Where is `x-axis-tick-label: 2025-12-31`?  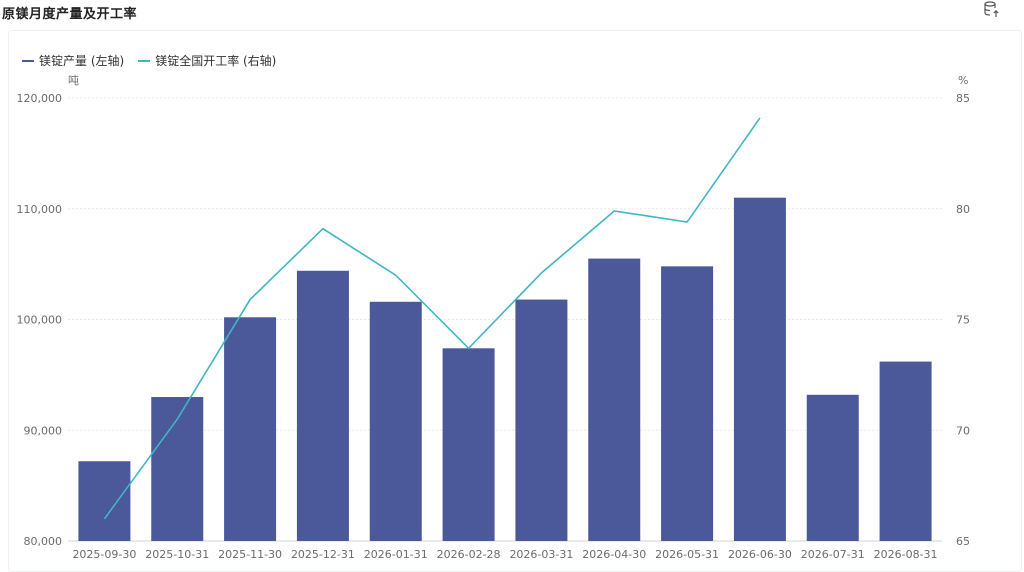 x-axis-tick-label: 2025-12-31 is located at coordinates (323, 554).